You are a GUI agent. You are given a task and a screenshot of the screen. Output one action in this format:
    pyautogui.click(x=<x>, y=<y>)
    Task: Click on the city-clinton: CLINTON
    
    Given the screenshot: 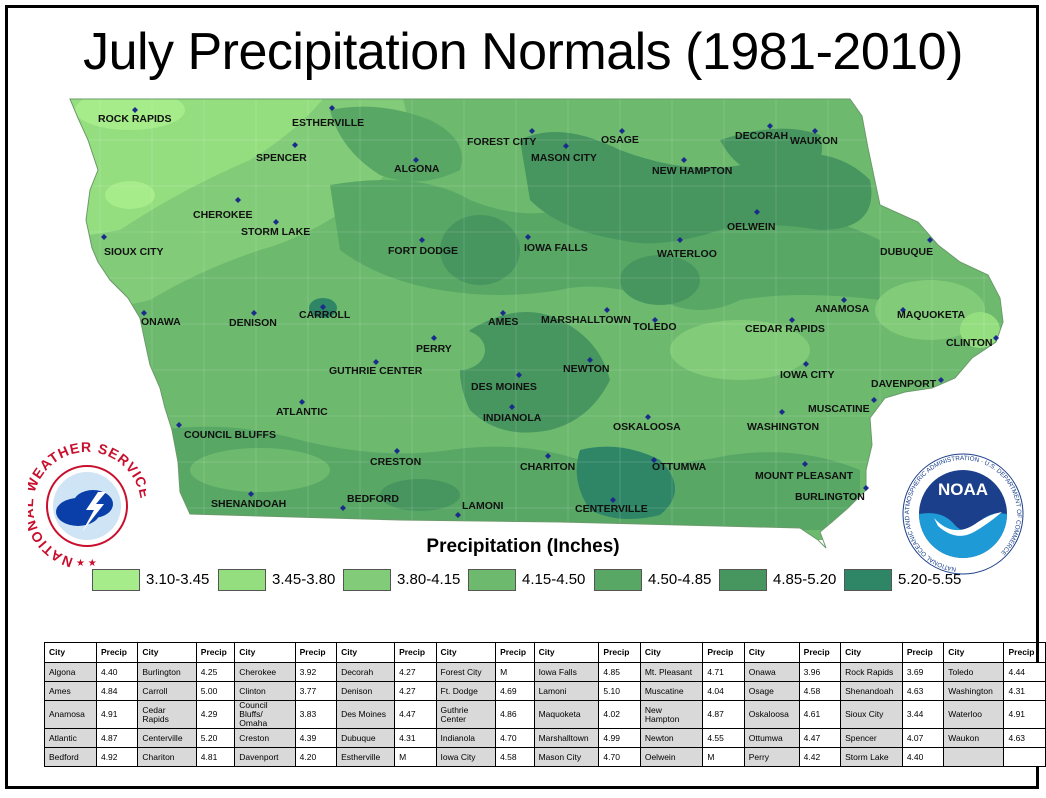 What is the action you would take?
    pyautogui.click(x=972, y=342)
    